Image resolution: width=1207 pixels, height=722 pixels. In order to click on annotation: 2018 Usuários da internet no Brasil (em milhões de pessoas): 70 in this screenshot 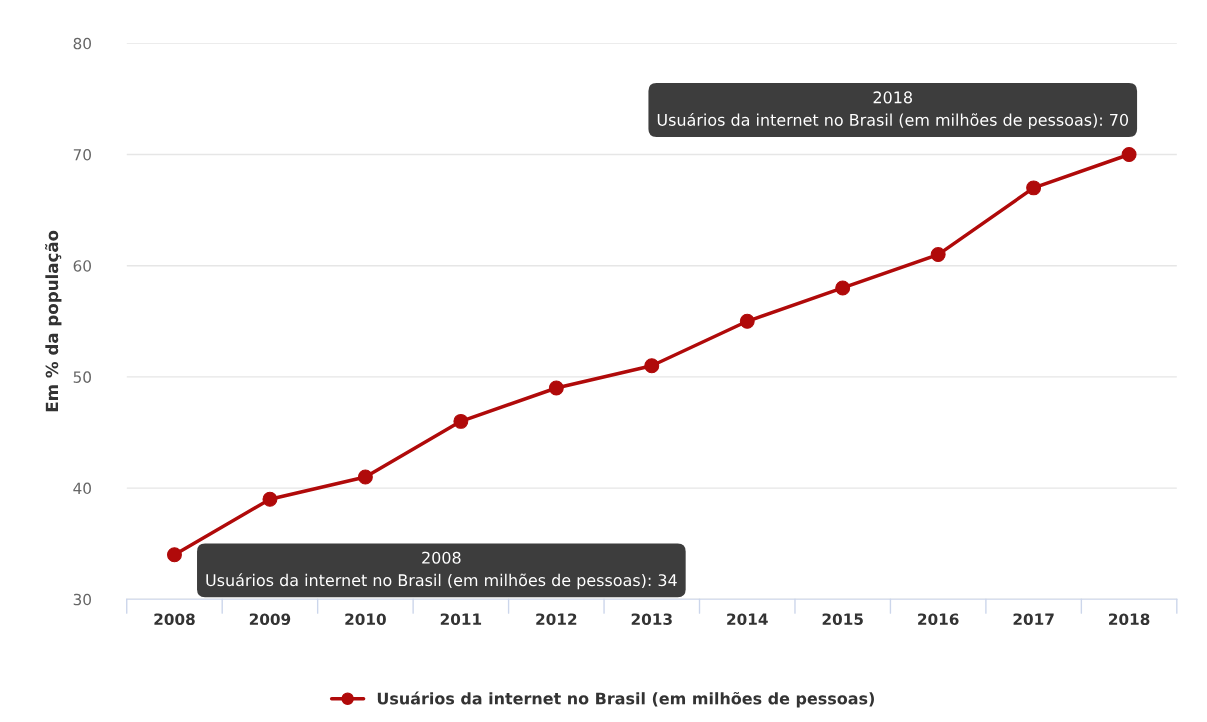, I will do `click(893, 110)`.